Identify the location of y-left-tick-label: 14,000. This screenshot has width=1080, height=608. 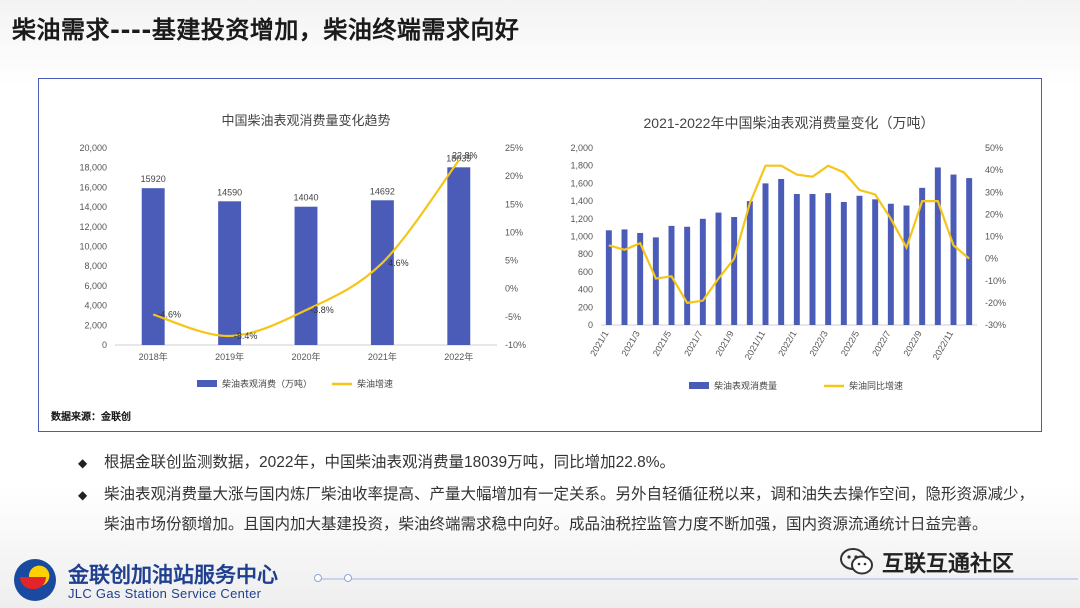
(93, 207).